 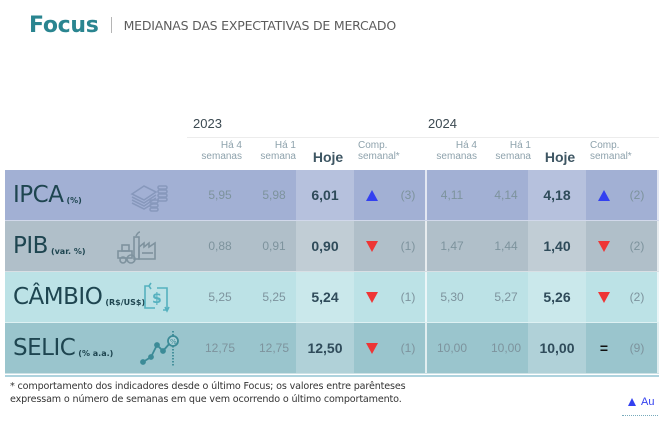 I want to click on value-2023-week1: 12,75, so click(x=274, y=348).